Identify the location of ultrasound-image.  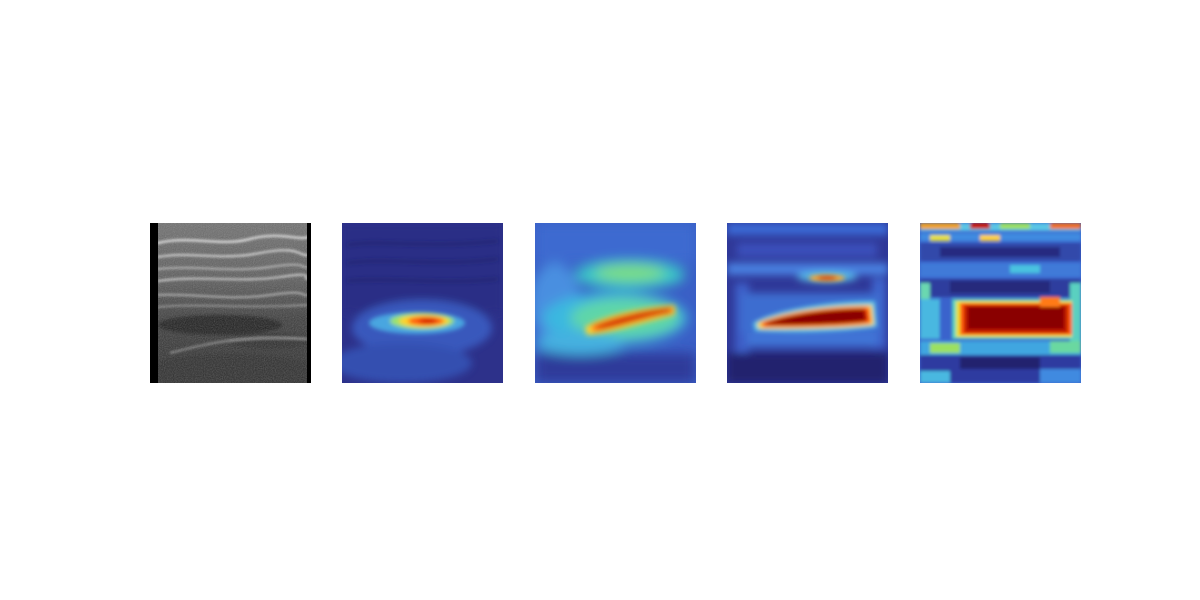
(230, 303).